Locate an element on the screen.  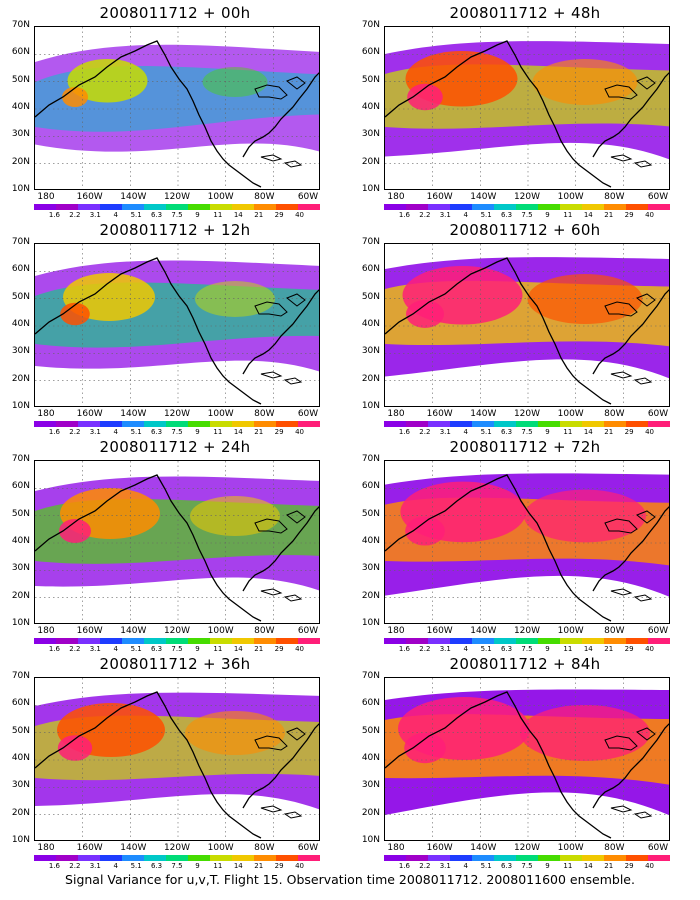
colorbar-label: 11 is located at coordinates (218, 215).